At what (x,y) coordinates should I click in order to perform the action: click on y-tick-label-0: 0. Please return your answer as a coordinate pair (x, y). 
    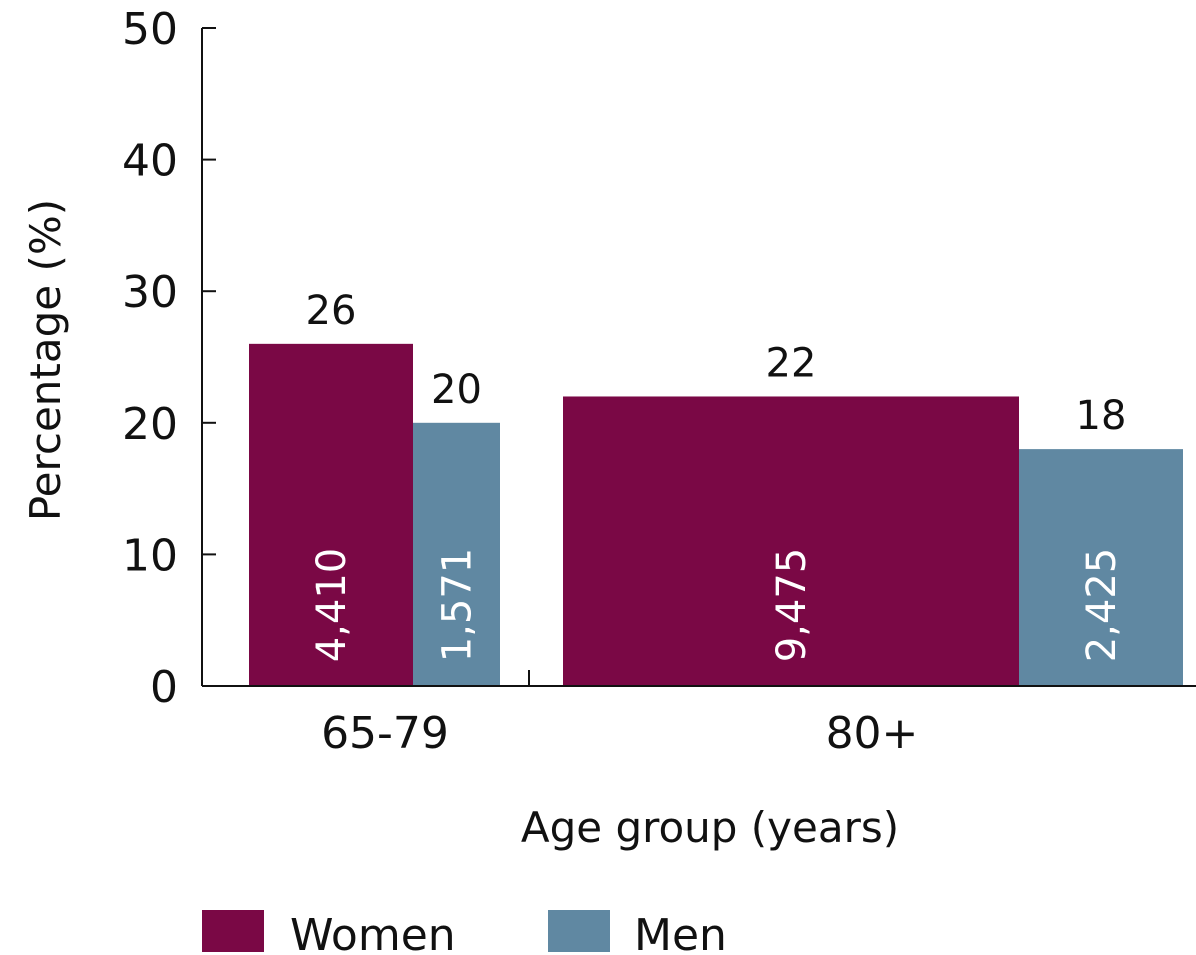
    Looking at the image, I should click on (164, 687).